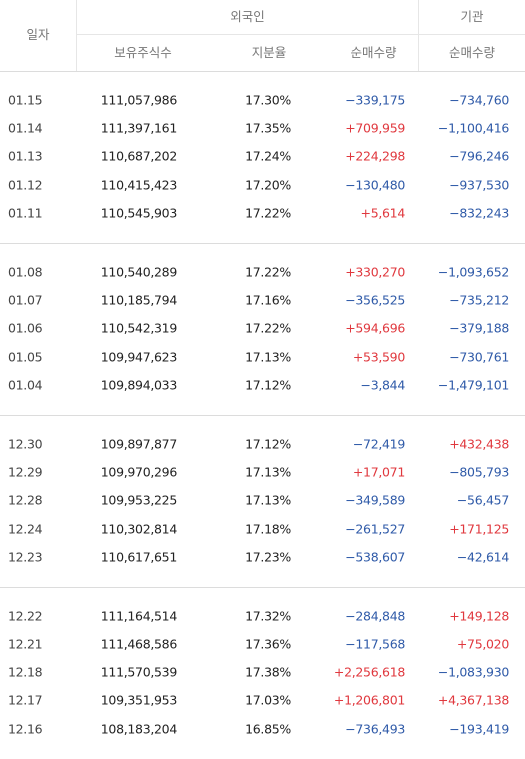 This screenshot has width=525, height=759. I want to click on holdings-cell: 111,057,986, so click(139, 100).